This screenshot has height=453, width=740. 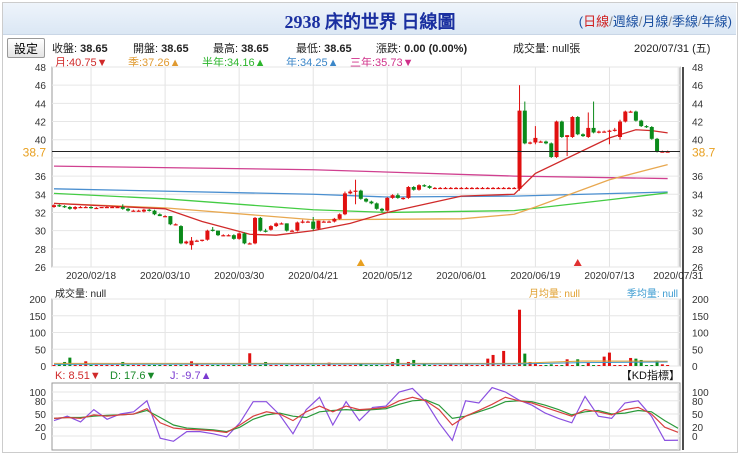 What do you see at coordinates (685, 21) in the screenshot?
I see `link-quarterly: 季線` at bounding box center [685, 21].